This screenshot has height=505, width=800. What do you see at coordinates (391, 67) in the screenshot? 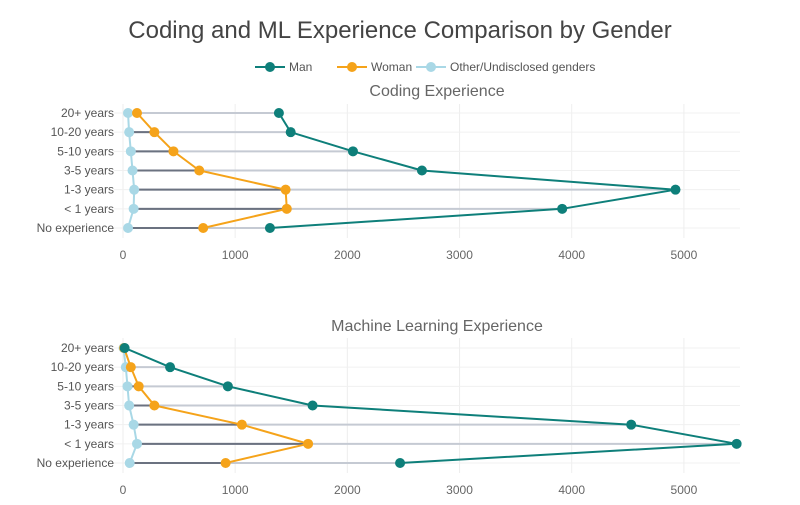
I see `legend-label: Woman` at bounding box center [391, 67].